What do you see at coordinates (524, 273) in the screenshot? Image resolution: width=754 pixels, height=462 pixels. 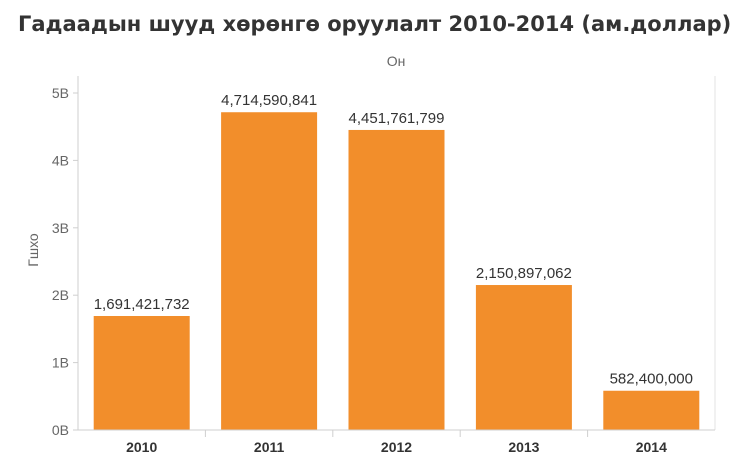 I see `data-label: 2,150,897,062` at bounding box center [524, 273].